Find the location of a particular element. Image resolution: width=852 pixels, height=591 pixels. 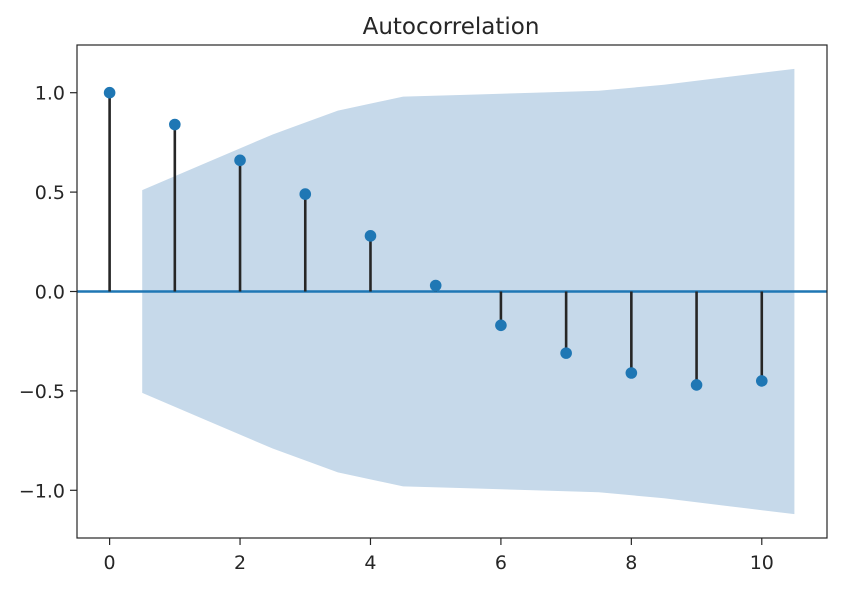

y-tick-label-4: −1.0 is located at coordinates (42, 491).